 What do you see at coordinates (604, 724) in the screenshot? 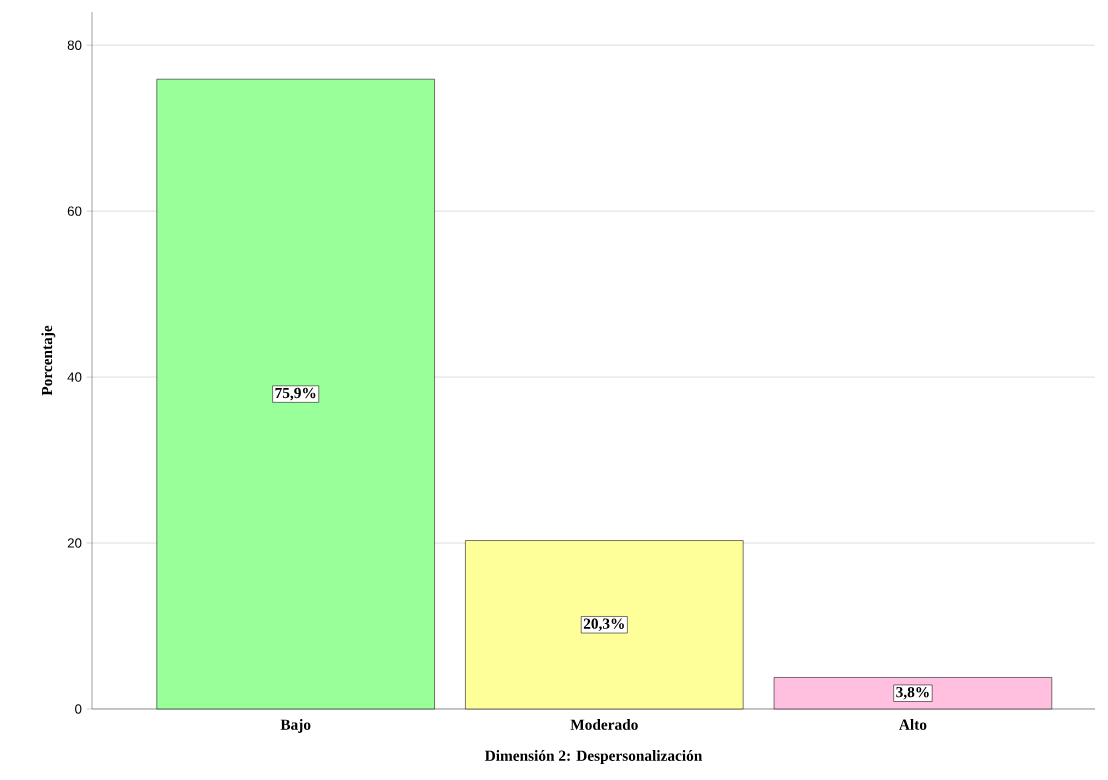
I see `x-tick-label: Moderado` at bounding box center [604, 724].